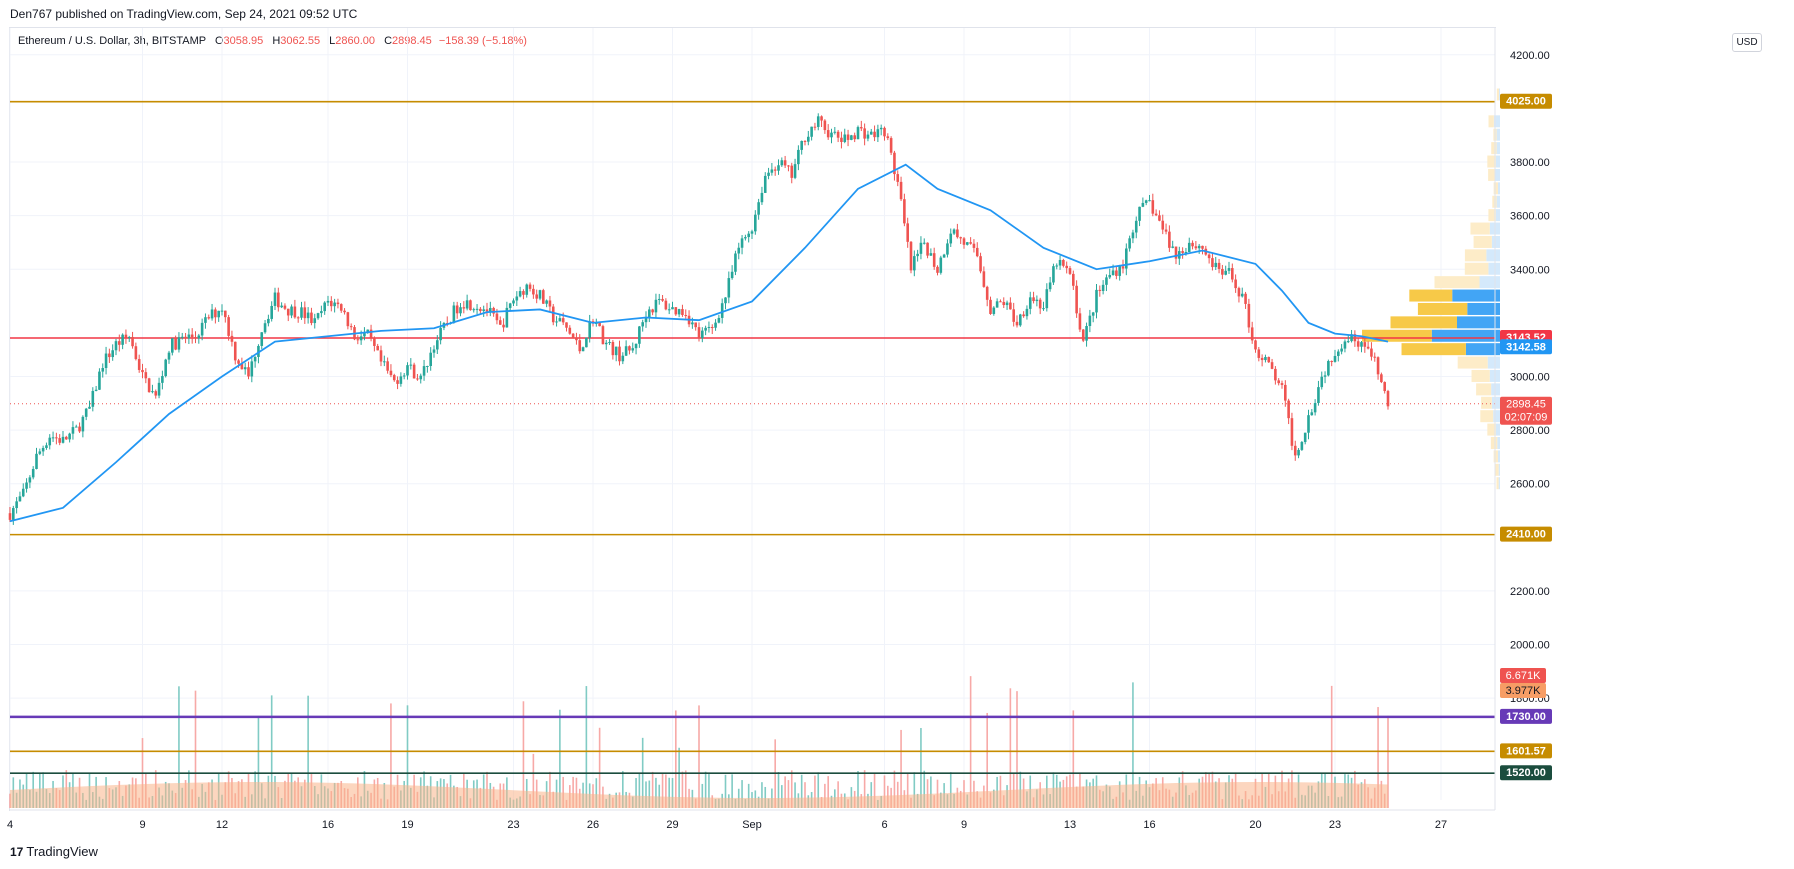 The height and width of the screenshot is (869, 1794). I want to click on volume-last-label: 6.671K, so click(1524, 676).